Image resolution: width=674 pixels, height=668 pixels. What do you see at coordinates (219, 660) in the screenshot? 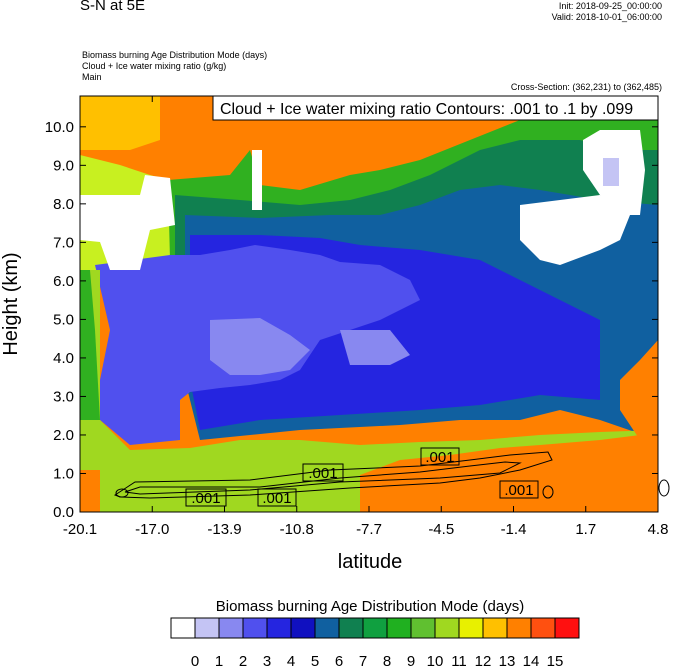
I see `colorbar-label: 1` at bounding box center [219, 660].